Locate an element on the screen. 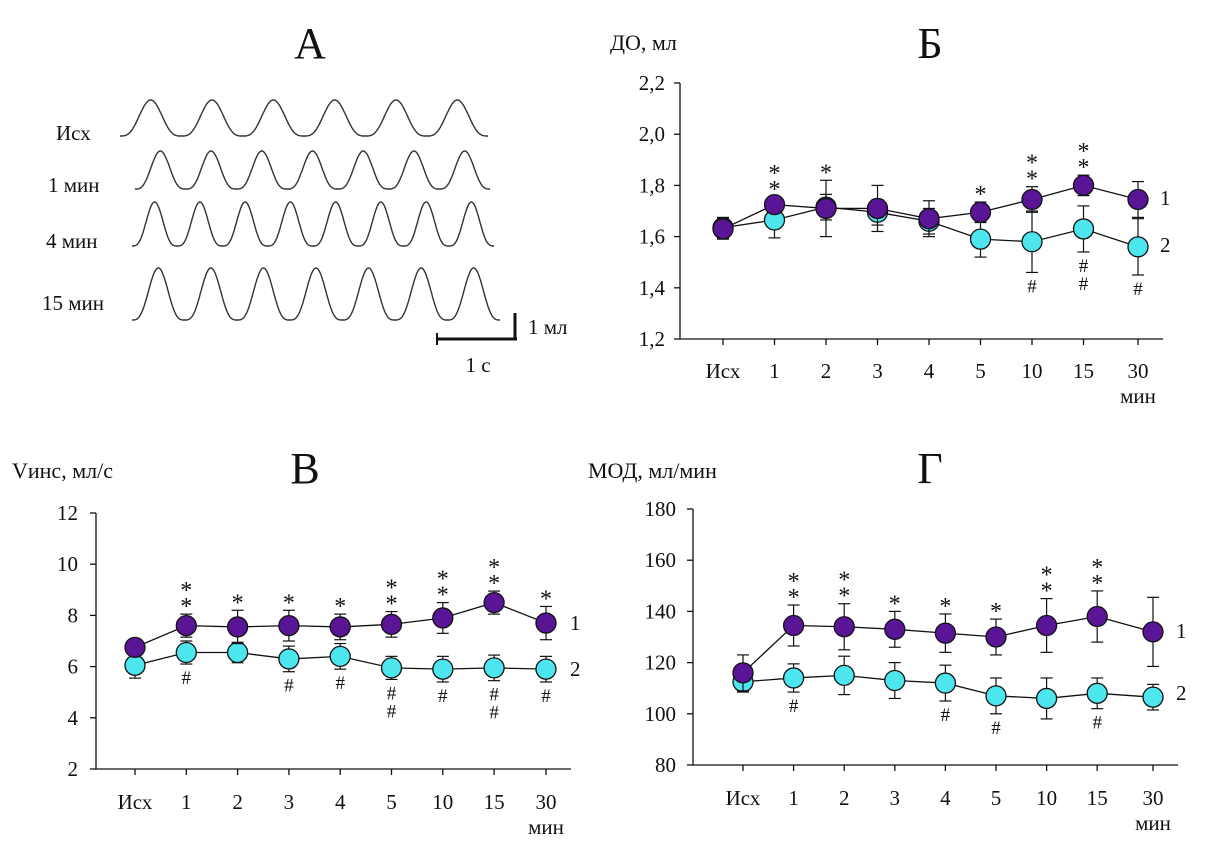 The width and height of the screenshot is (1221, 851). panel-g-y-tick-label: 120 is located at coordinates (661, 663).